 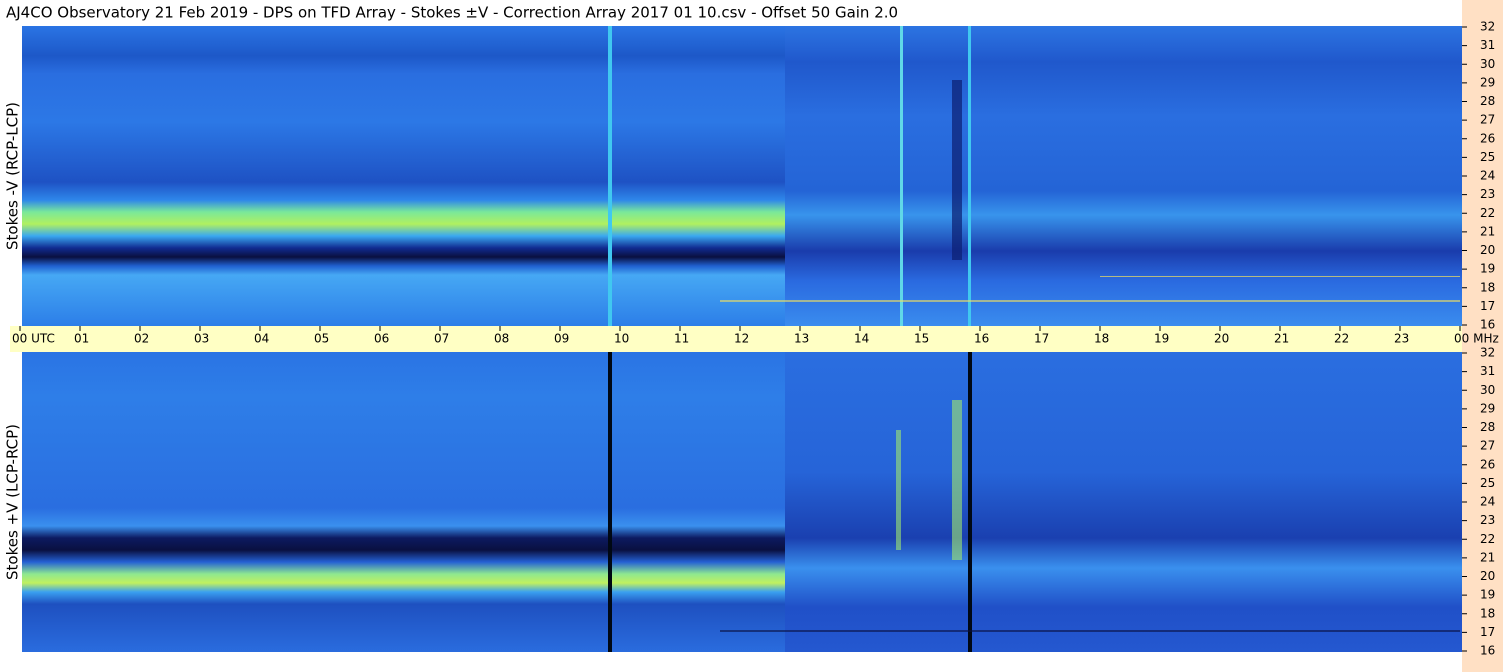 What do you see at coordinates (1101, 339) in the screenshot?
I see `time-label: 18` at bounding box center [1101, 339].